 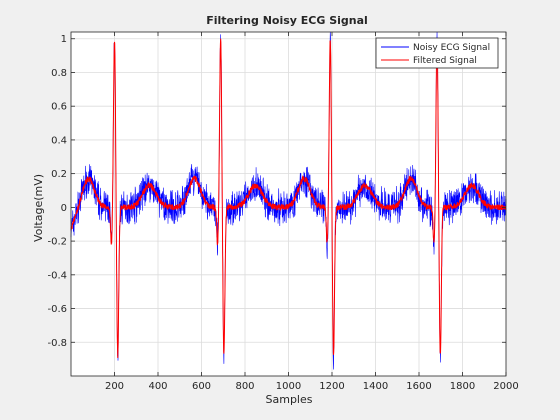 I want to click on chart-title: Filtering Noisy ECG Signal, so click(x=287, y=20).